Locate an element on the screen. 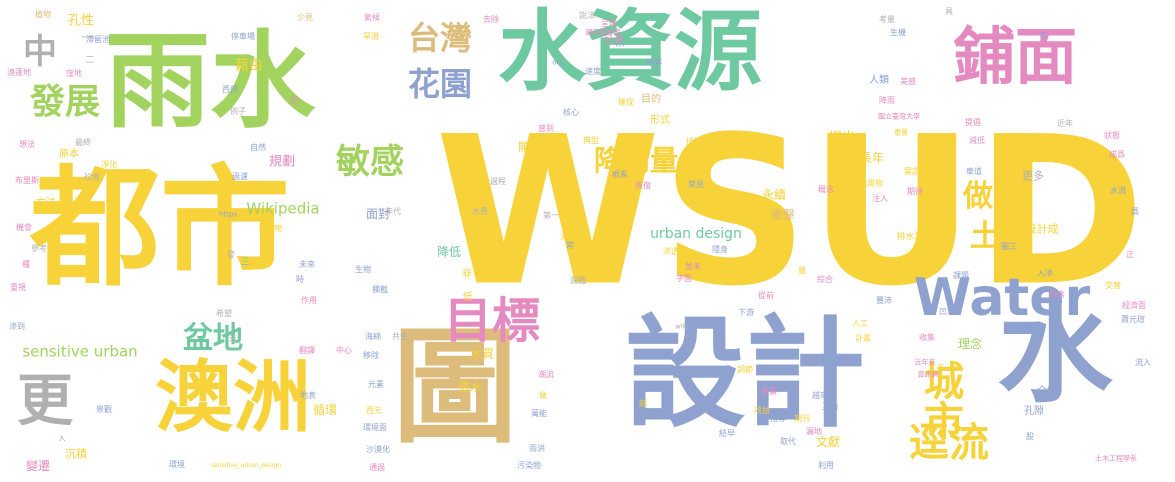  word-wiki: wiki is located at coordinates (682, 326).